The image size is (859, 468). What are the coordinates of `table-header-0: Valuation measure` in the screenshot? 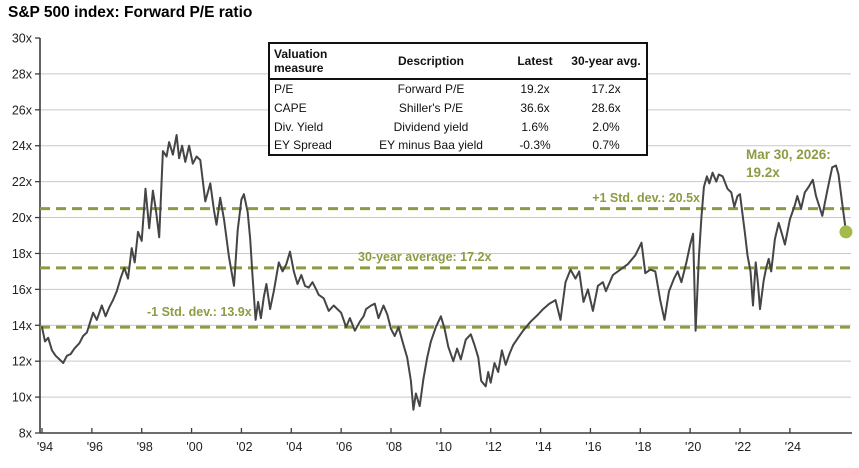 It's located at (313, 61).